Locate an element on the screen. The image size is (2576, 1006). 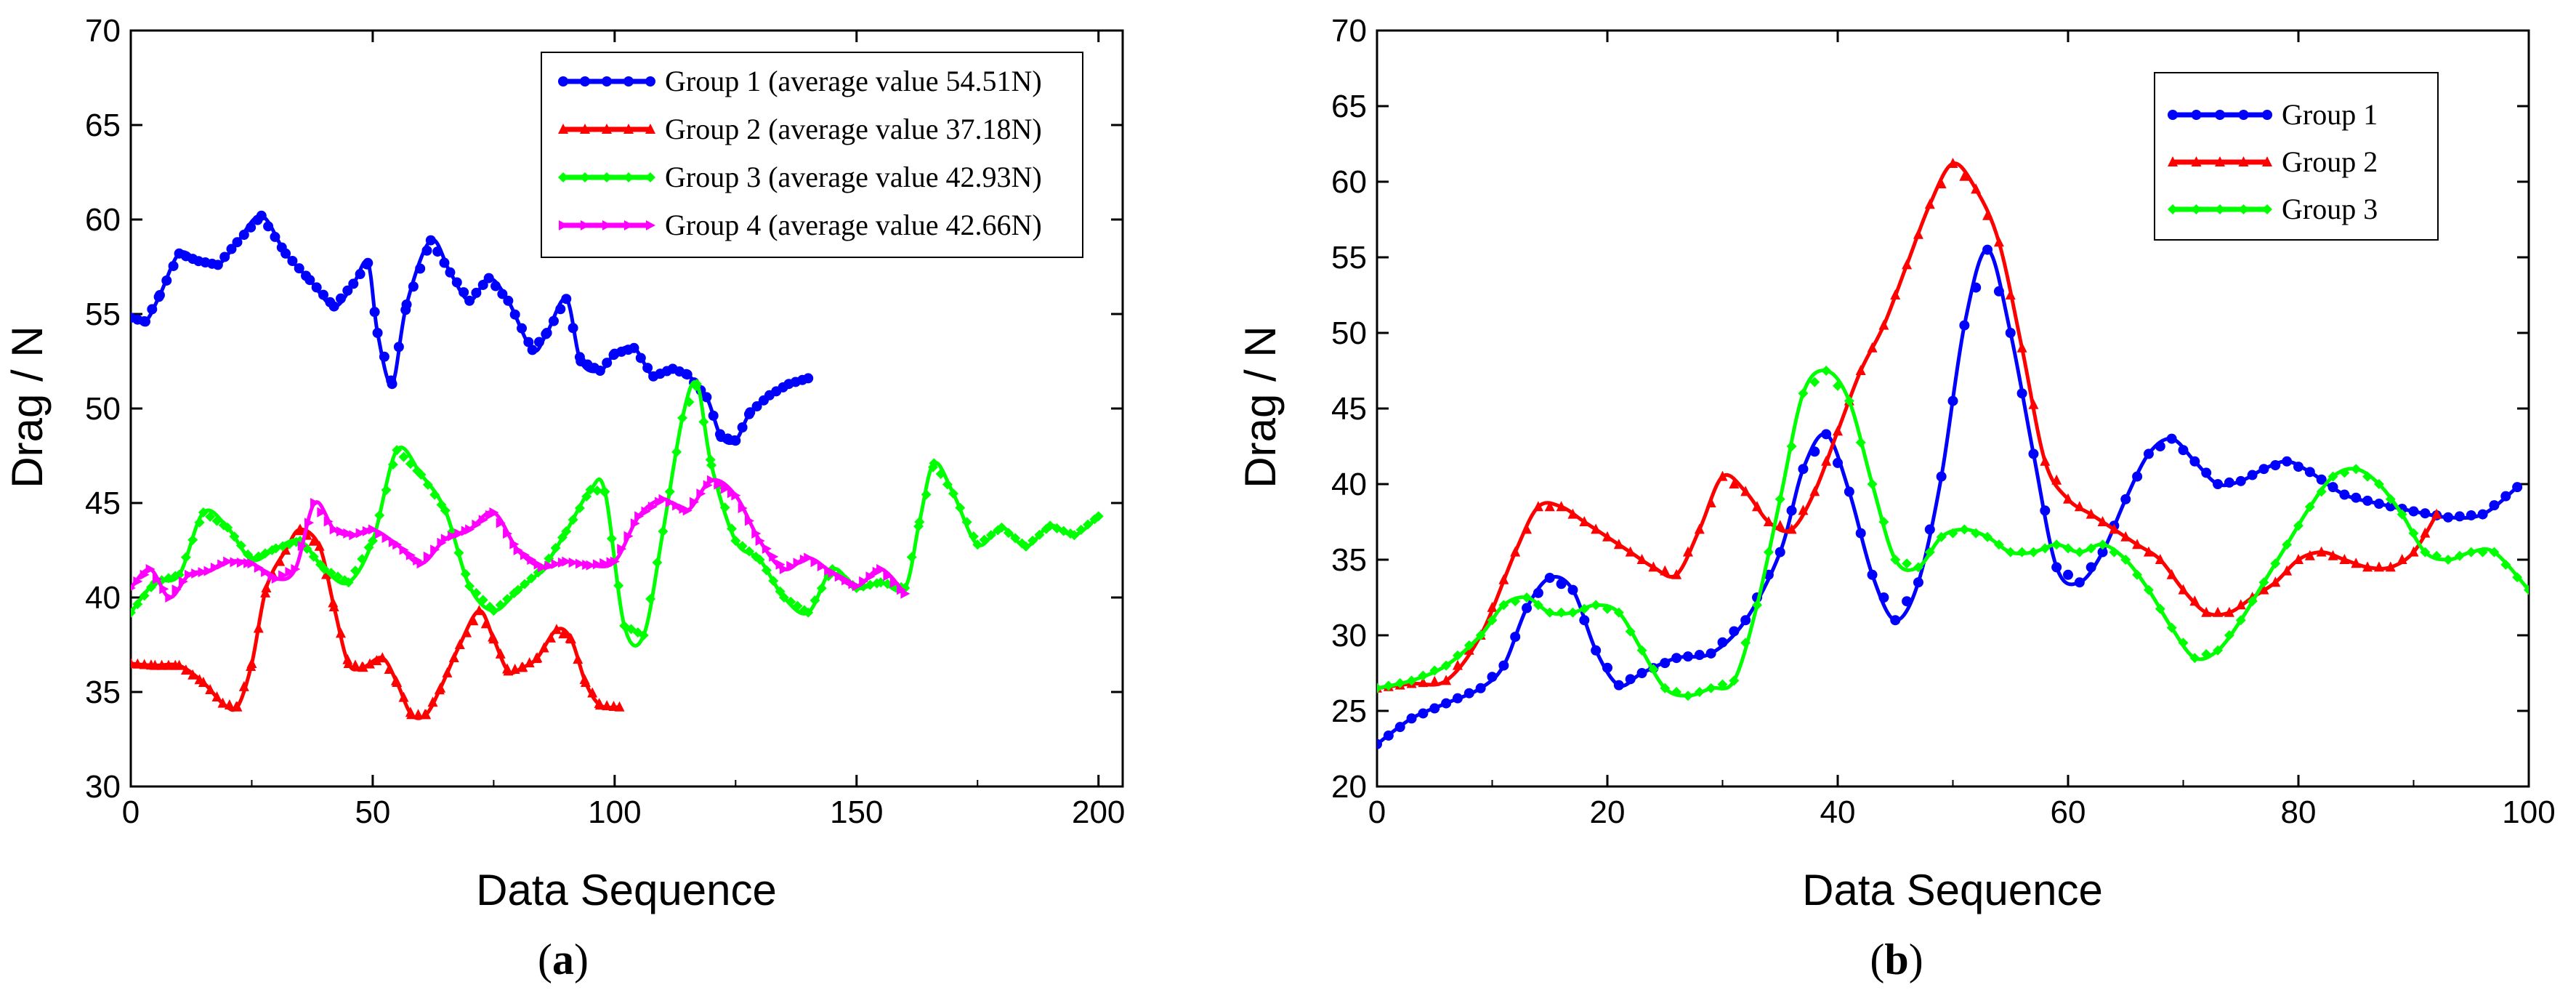
y-axis-label: Drag / N is located at coordinates (28, 407).